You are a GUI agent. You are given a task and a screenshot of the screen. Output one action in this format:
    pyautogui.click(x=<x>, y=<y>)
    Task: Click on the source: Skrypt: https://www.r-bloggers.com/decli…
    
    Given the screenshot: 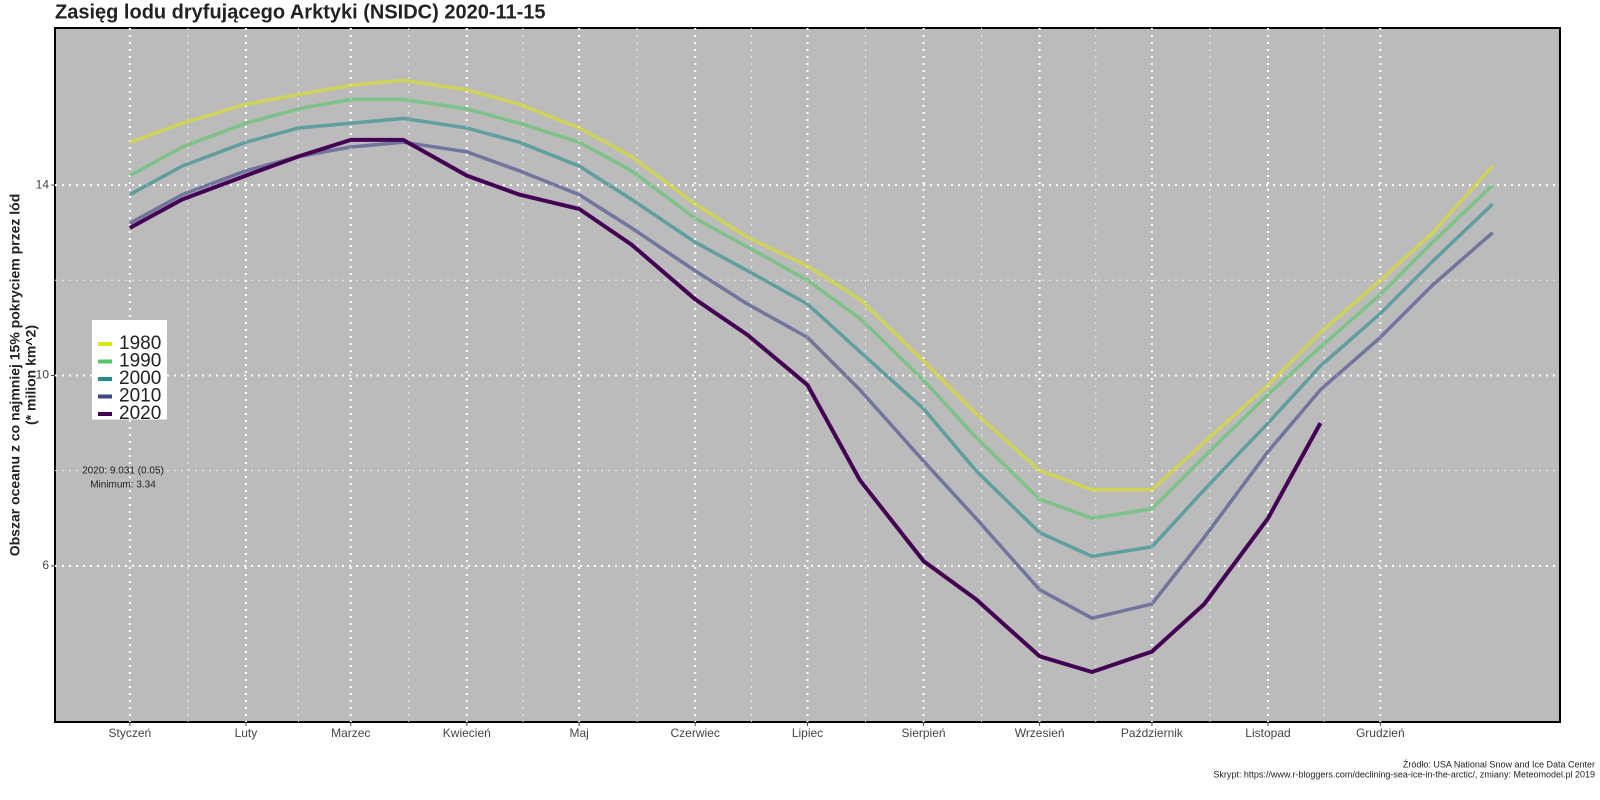 What is the action you would take?
    pyautogui.click(x=1404, y=774)
    